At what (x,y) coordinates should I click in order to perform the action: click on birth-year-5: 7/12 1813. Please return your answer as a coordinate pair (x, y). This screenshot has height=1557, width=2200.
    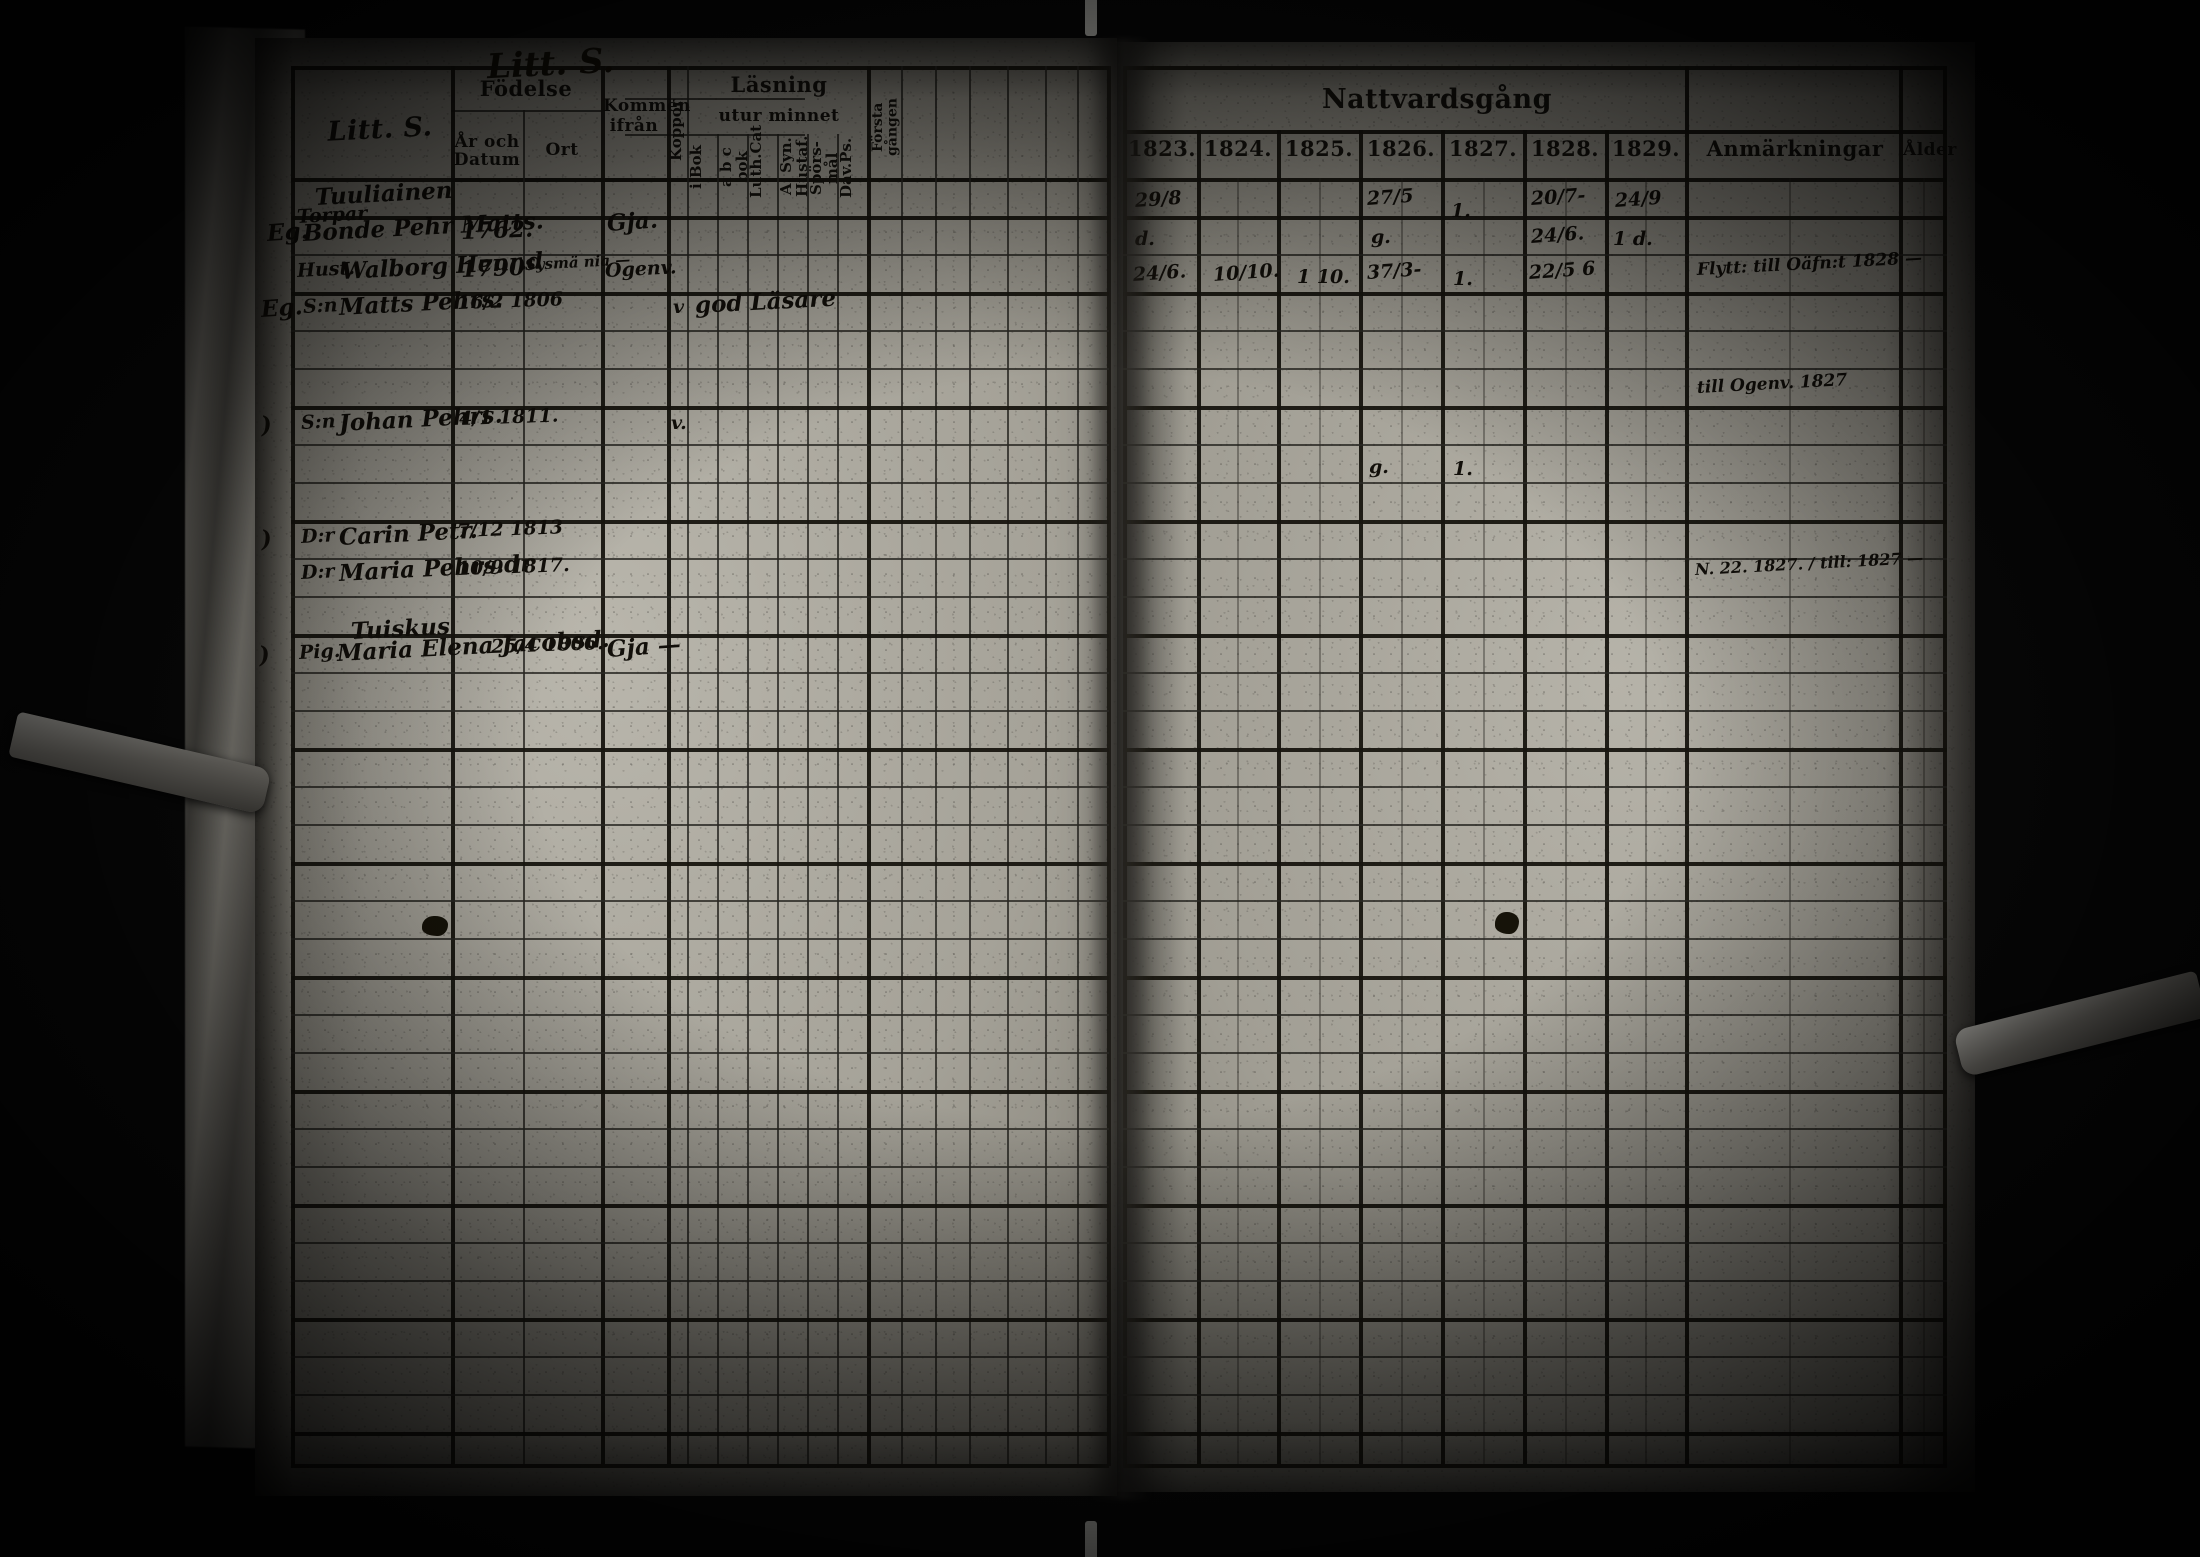
    Looking at the image, I should click on (510, 529).